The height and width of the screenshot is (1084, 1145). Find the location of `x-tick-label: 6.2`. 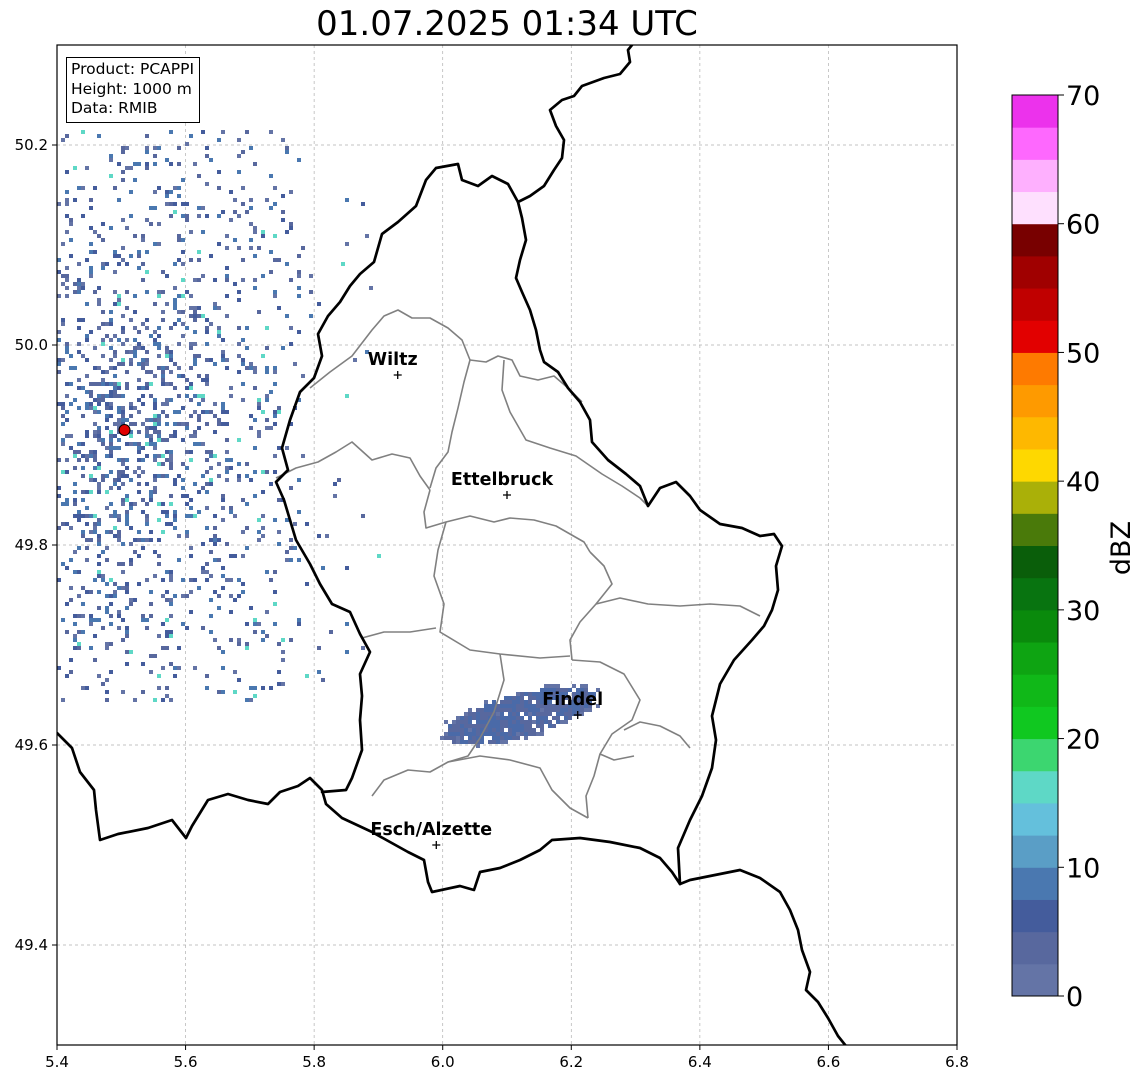

x-tick-label: 6.2 is located at coordinates (571, 1062).